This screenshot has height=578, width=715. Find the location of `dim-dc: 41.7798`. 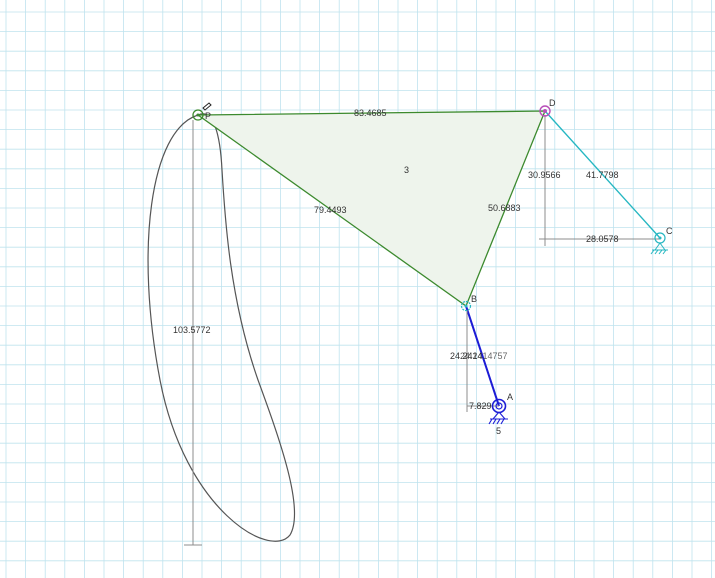

dim-dc: 41.7798 is located at coordinates (602, 175).